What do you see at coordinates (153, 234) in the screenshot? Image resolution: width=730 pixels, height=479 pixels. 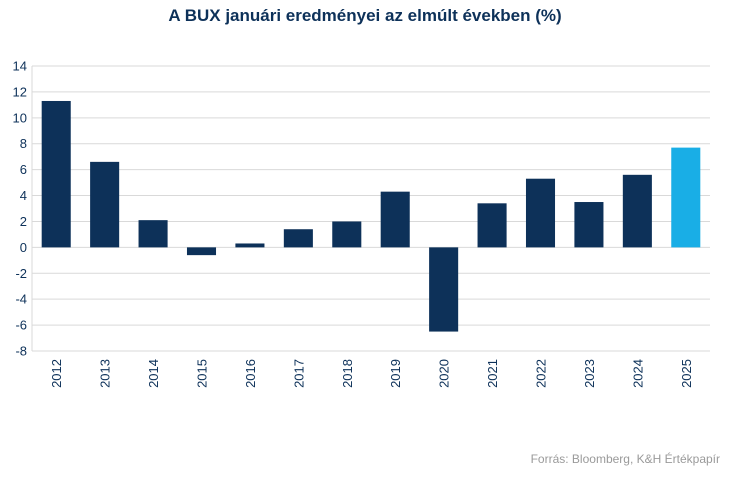 I see `bar-2014` at bounding box center [153, 234].